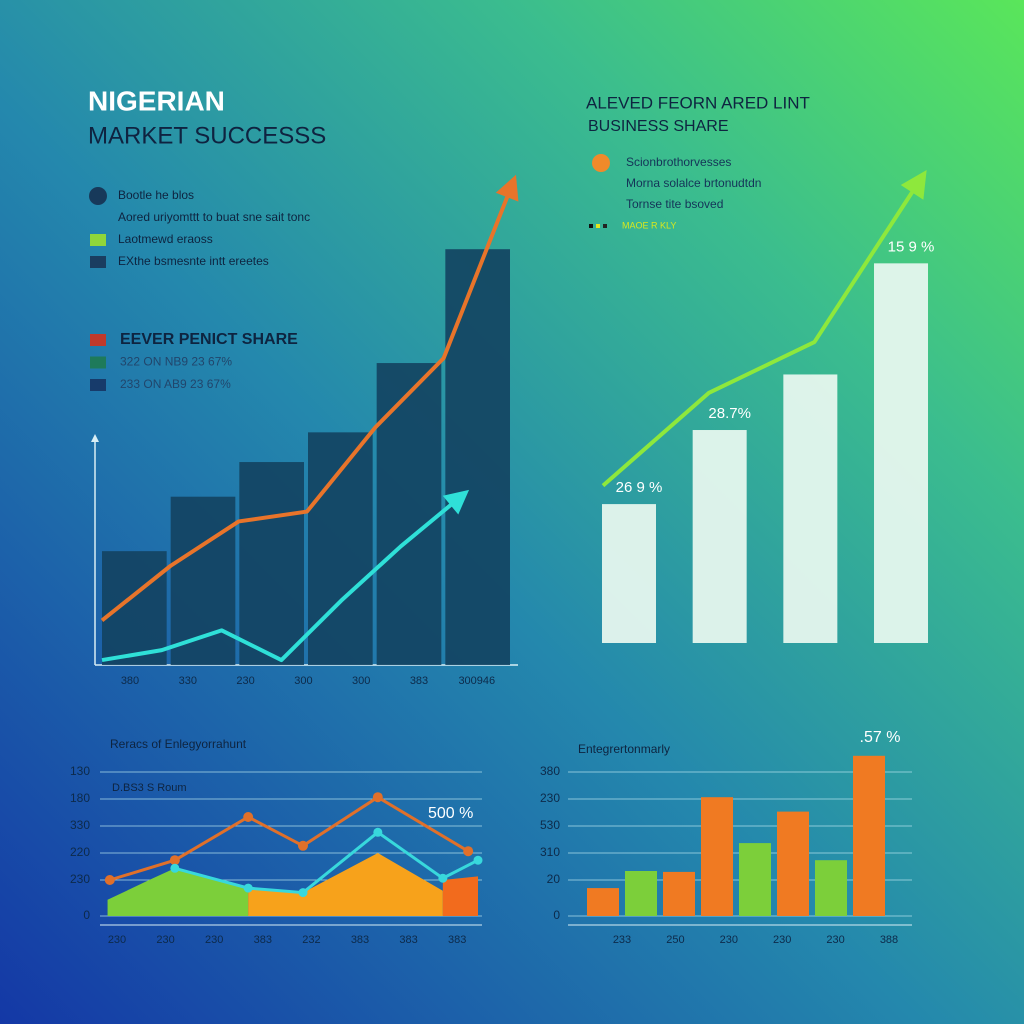 The image size is (1024, 1024). Describe the element at coordinates (193, 261) in the screenshot. I see `legend-label: EXthe bsmesnte intt ereetes` at that location.